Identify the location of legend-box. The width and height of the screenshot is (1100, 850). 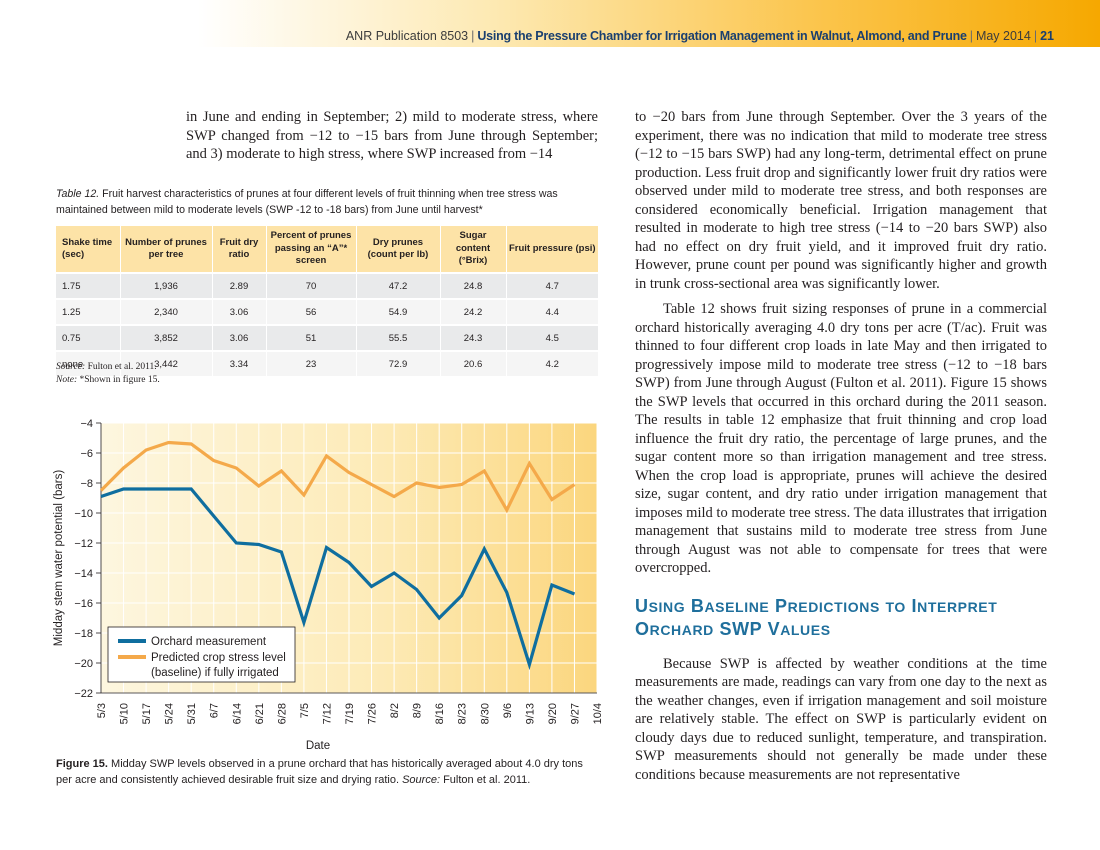
(201, 654).